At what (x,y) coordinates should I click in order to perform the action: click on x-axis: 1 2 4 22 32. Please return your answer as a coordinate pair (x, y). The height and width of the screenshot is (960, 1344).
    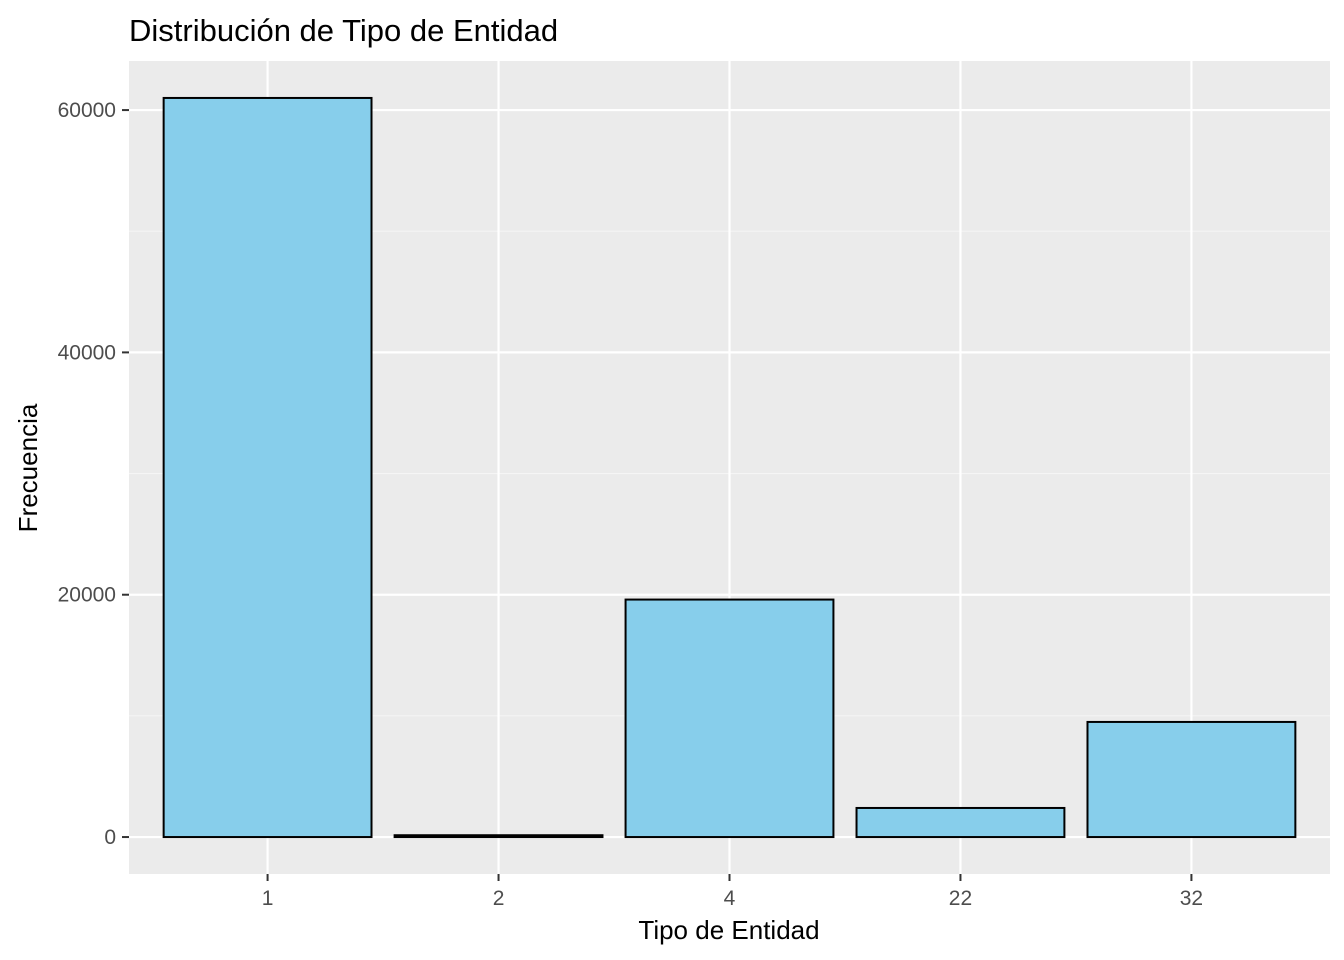
    Looking at the image, I should click on (732, 892).